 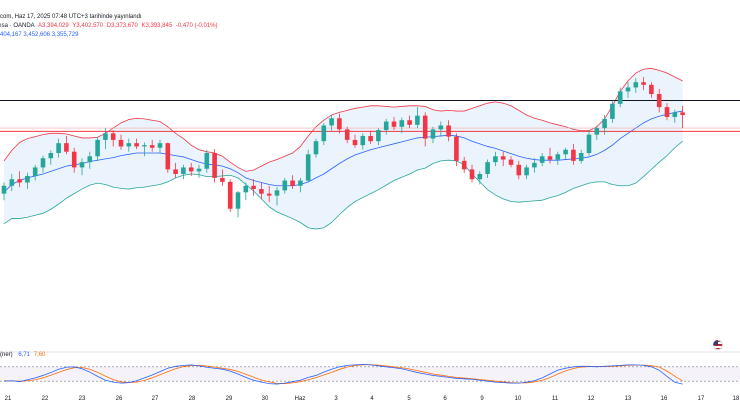 I want to click on stoch-name: (ner), so click(x=6, y=355).